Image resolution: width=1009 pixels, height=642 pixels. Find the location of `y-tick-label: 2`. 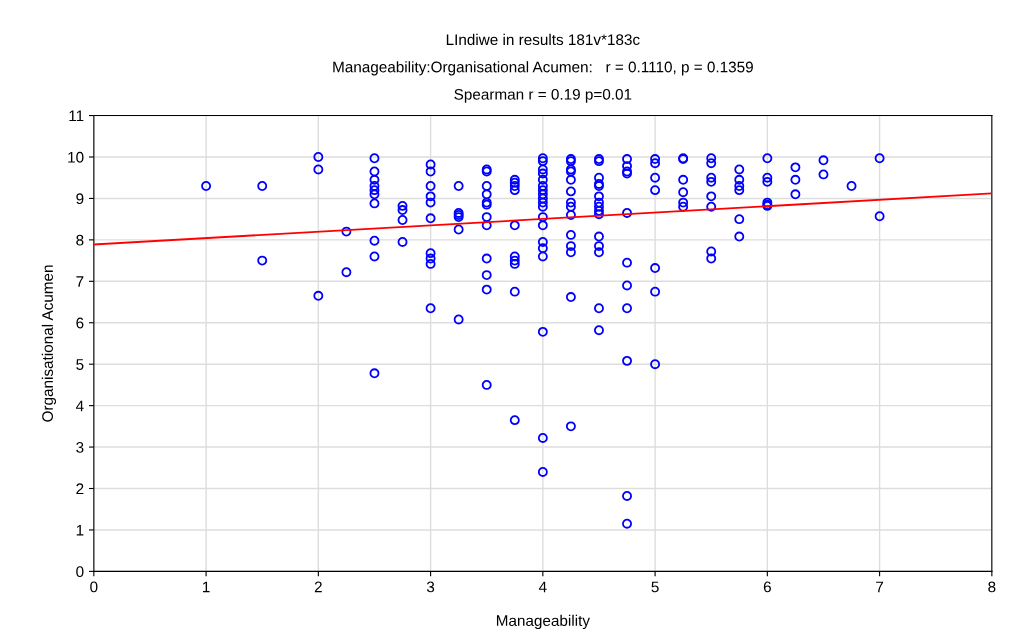

y-tick-label: 2 is located at coordinates (80, 489).